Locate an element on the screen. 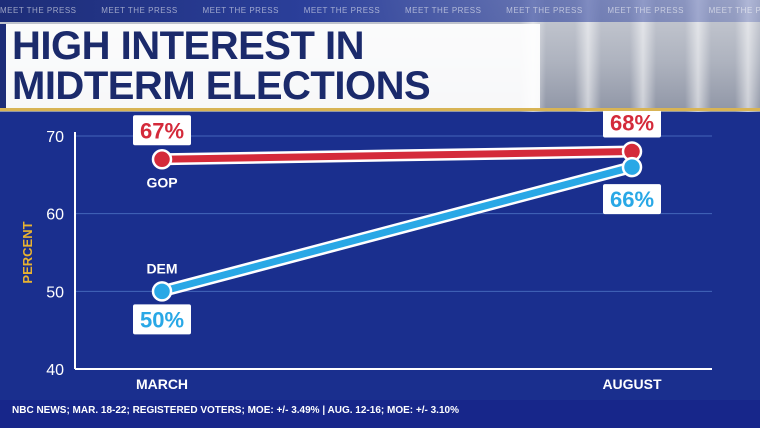  headline-line-1: HIGH INTEREST IN is located at coordinates (188, 46).